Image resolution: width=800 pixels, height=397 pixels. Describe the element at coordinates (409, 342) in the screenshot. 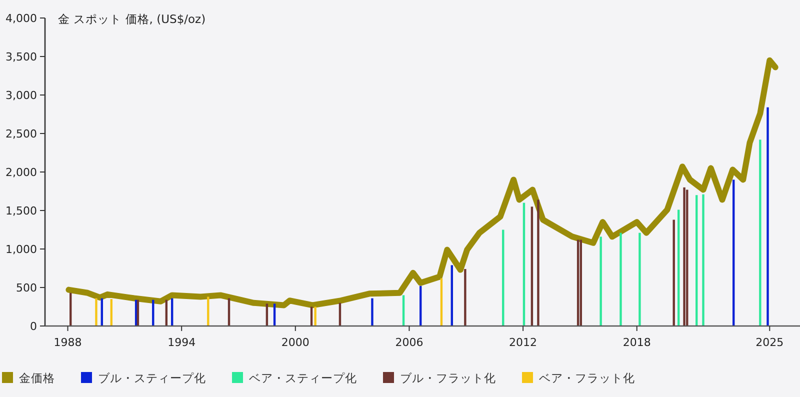

I see `x-tick-label: 2006` at that location.